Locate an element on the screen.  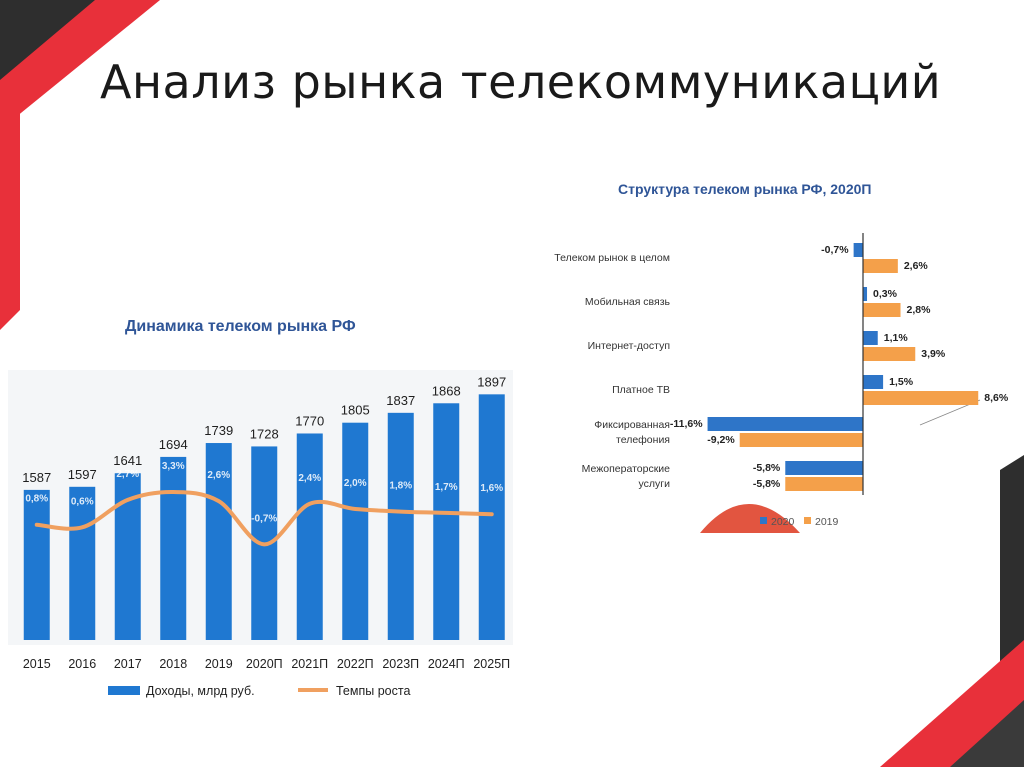
x-tick-label-1: 2016 is located at coordinates (82, 664).